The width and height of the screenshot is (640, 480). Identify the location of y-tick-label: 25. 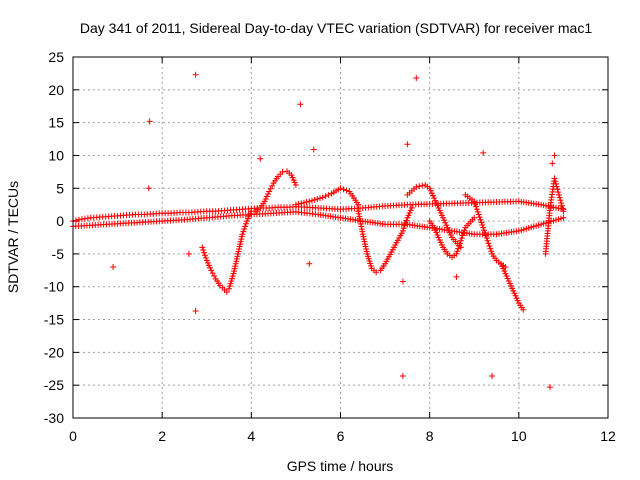
(56, 57).